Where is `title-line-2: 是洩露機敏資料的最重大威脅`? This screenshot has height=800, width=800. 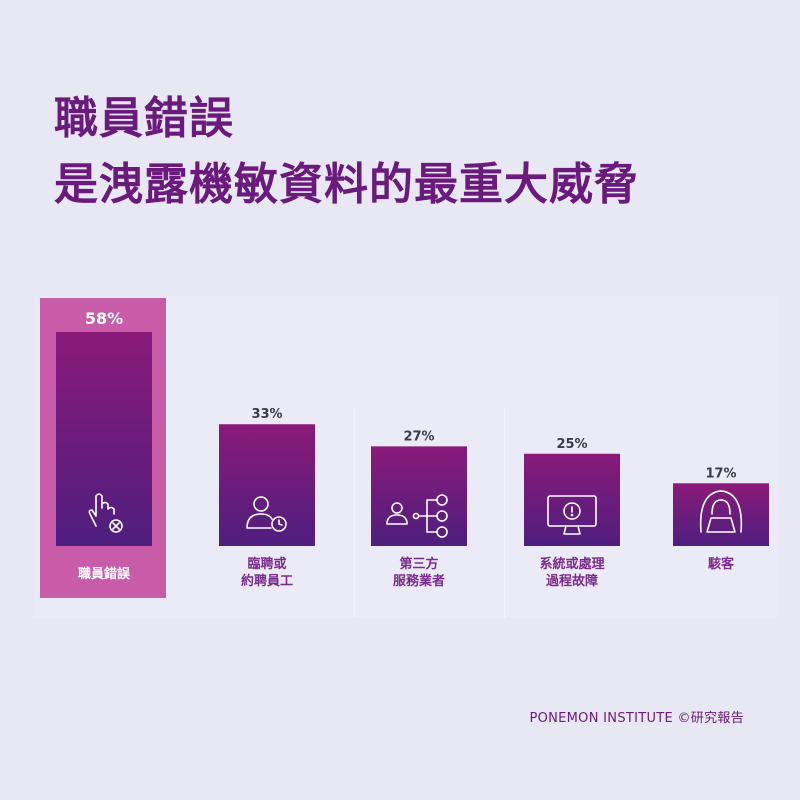 title-line-2: 是洩露機敏資料的最重大威脅 is located at coordinates (346, 184).